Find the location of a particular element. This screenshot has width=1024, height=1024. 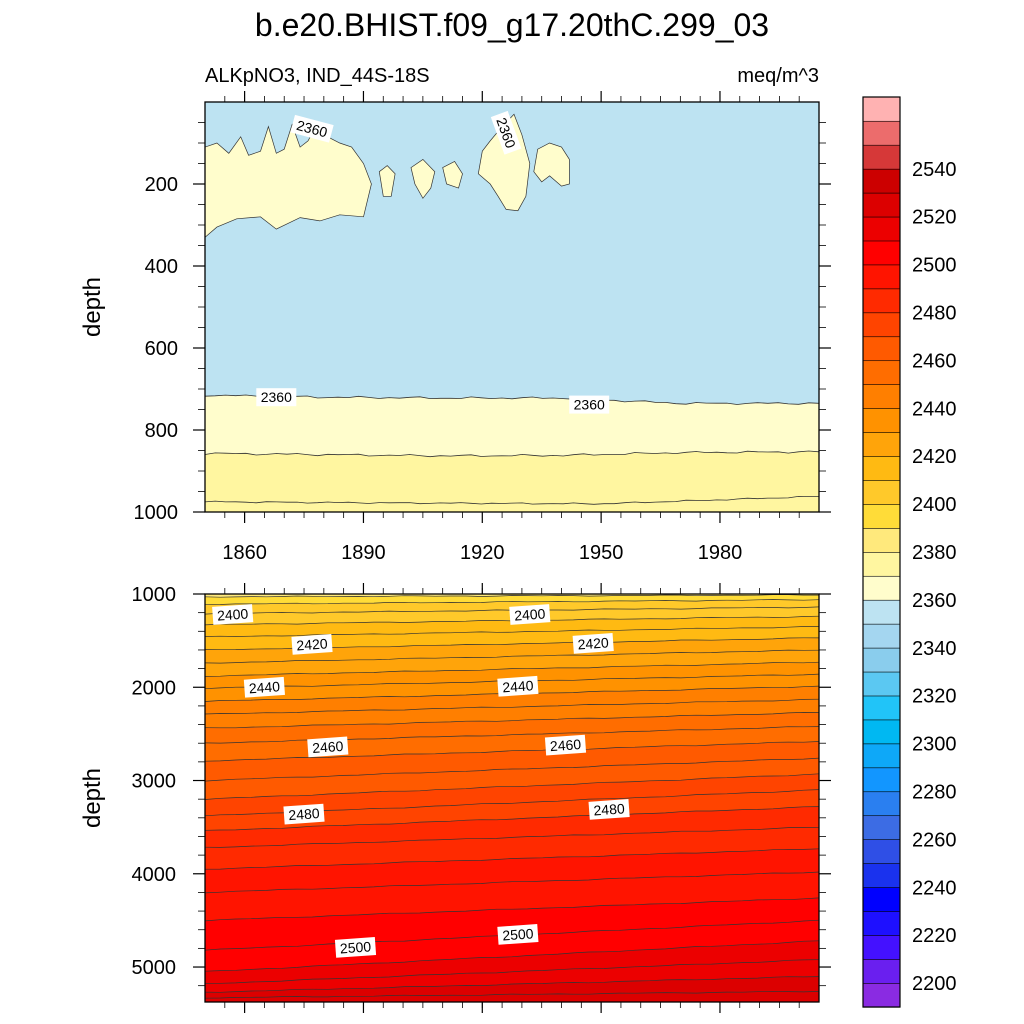

colorbar-label: 2480 is located at coordinates (934, 314).